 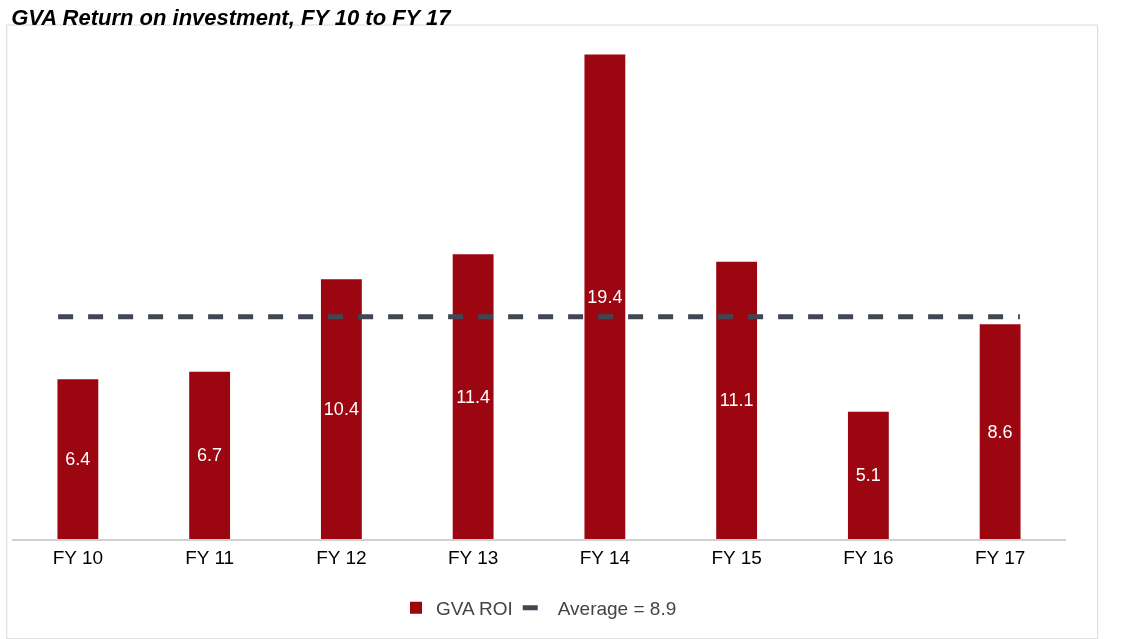 I want to click on data-label: 11.1, so click(x=736, y=400).